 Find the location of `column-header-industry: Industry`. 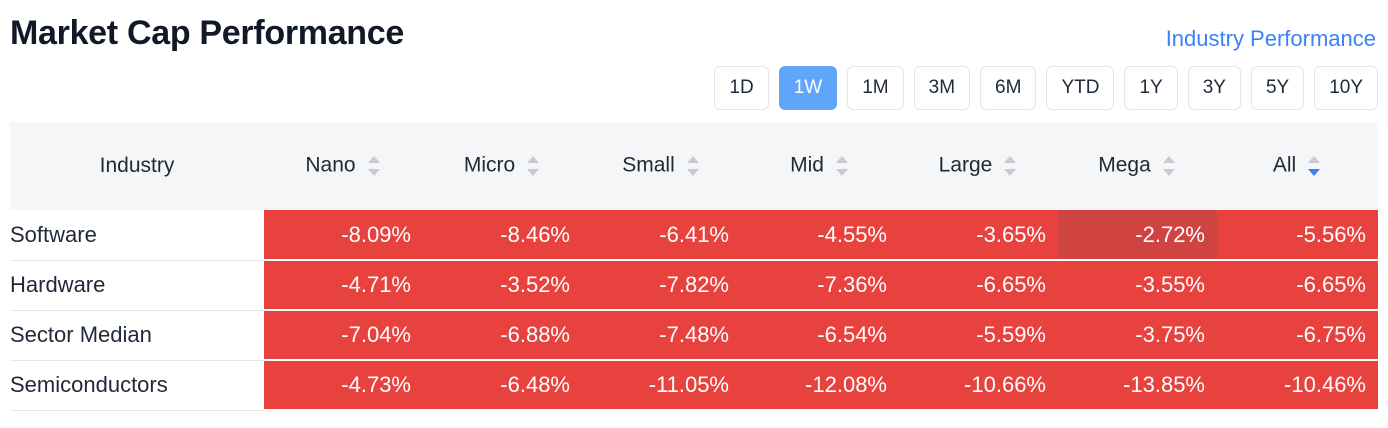

column-header-industry: Industry is located at coordinates (137, 166).